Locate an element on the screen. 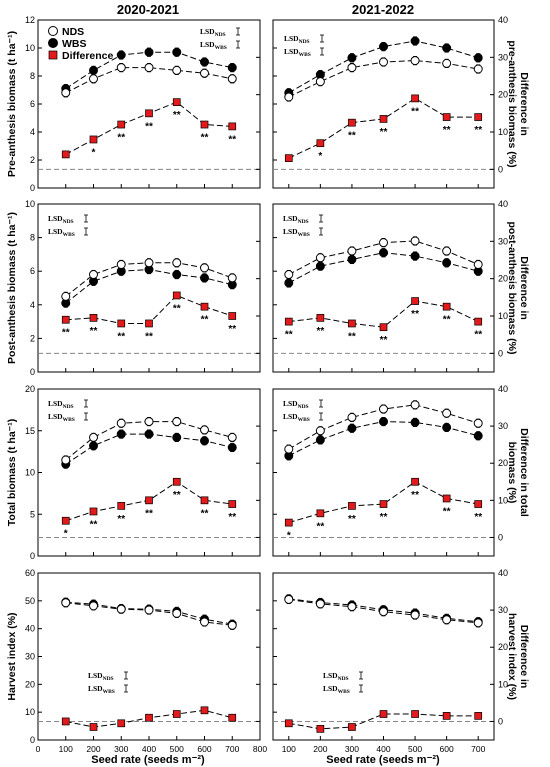 The height and width of the screenshot is (767, 550). significance-mark: * is located at coordinates (66, 534).